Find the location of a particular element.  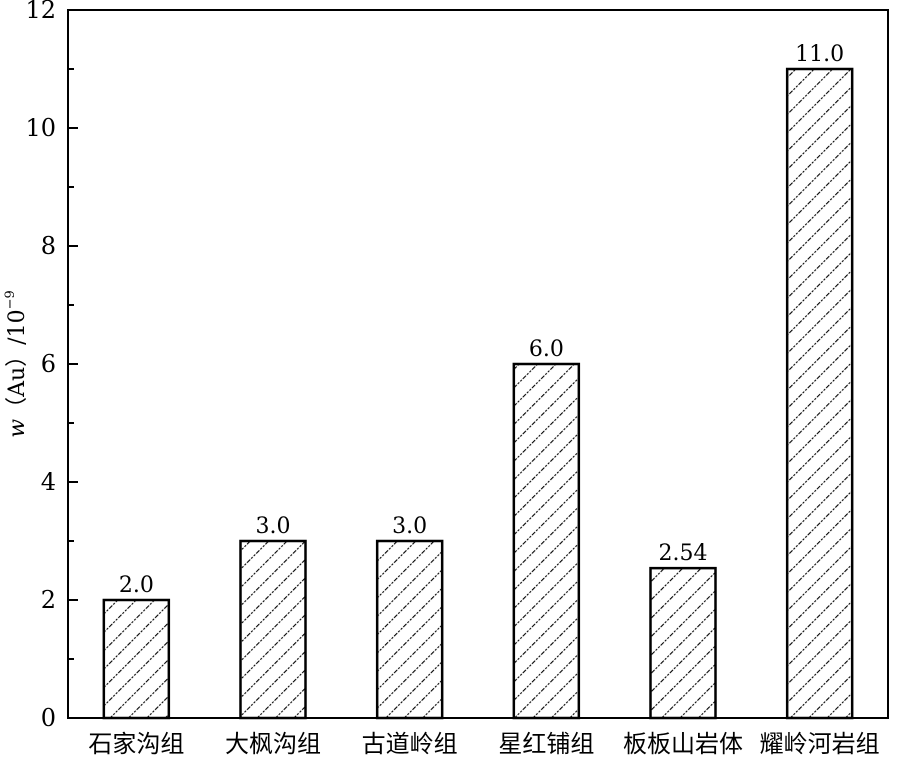

y-axis-unit: /10 is located at coordinates (17, 326).